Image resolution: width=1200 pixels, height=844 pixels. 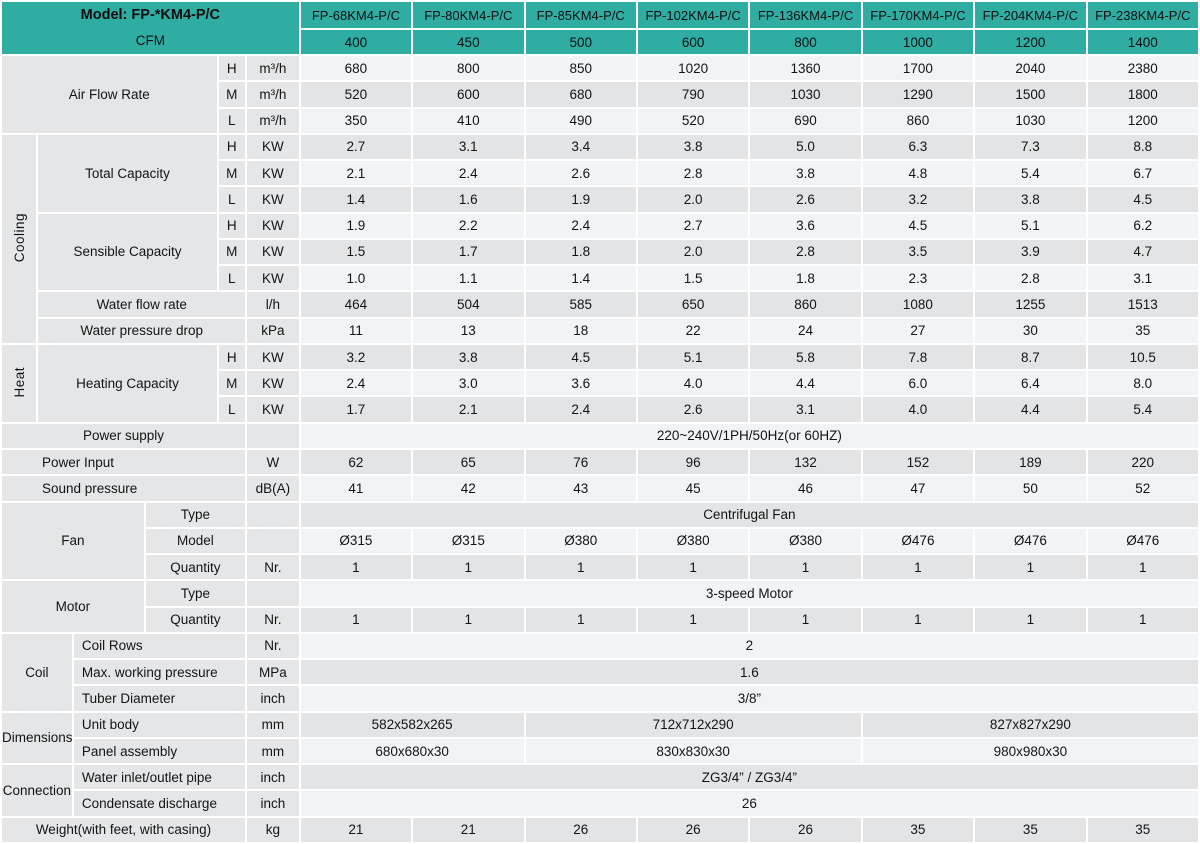 I want to click on cooling-total-capacity-l-value-7: 4.5, so click(x=1142, y=199).